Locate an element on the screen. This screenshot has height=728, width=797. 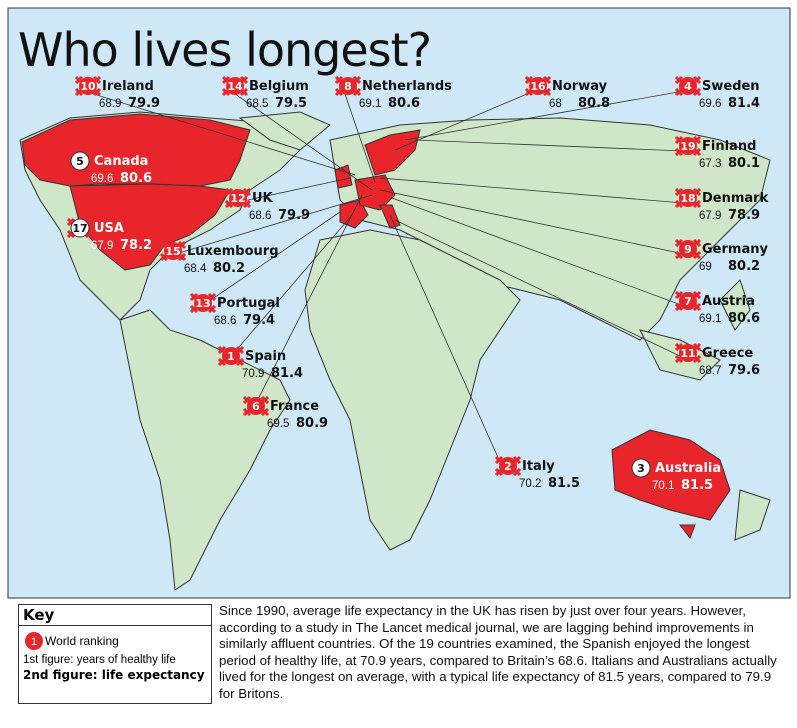
rank: 1 is located at coordinates (231, 356).